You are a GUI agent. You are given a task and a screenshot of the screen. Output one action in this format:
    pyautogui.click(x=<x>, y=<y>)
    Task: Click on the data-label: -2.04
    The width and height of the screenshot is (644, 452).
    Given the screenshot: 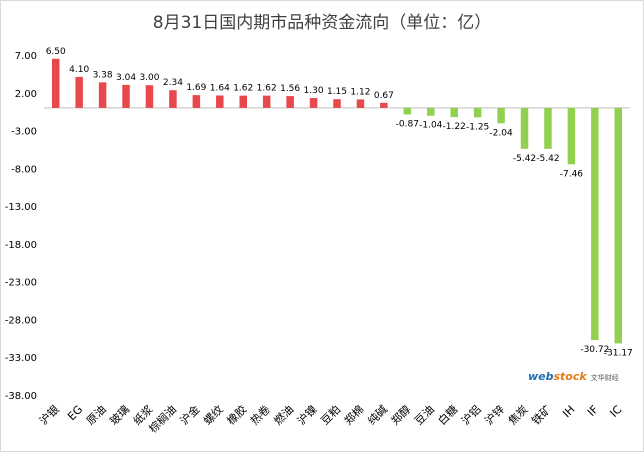 What is the action you would take?
    pyautogui.click(x=501, y=133)
    